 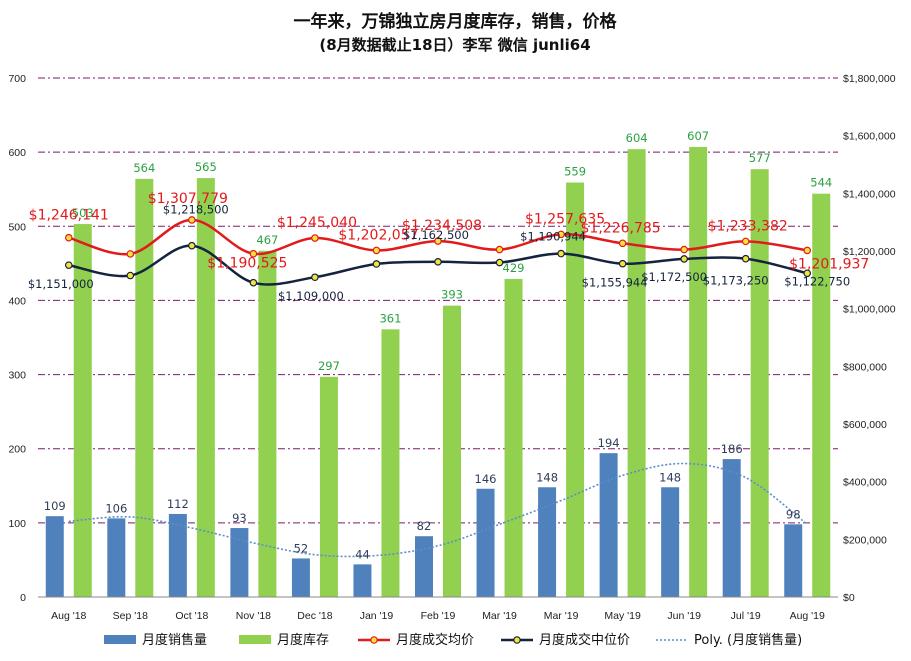 I want to click on avg-price-label: $1,307,779, so click(x=188, y=199).